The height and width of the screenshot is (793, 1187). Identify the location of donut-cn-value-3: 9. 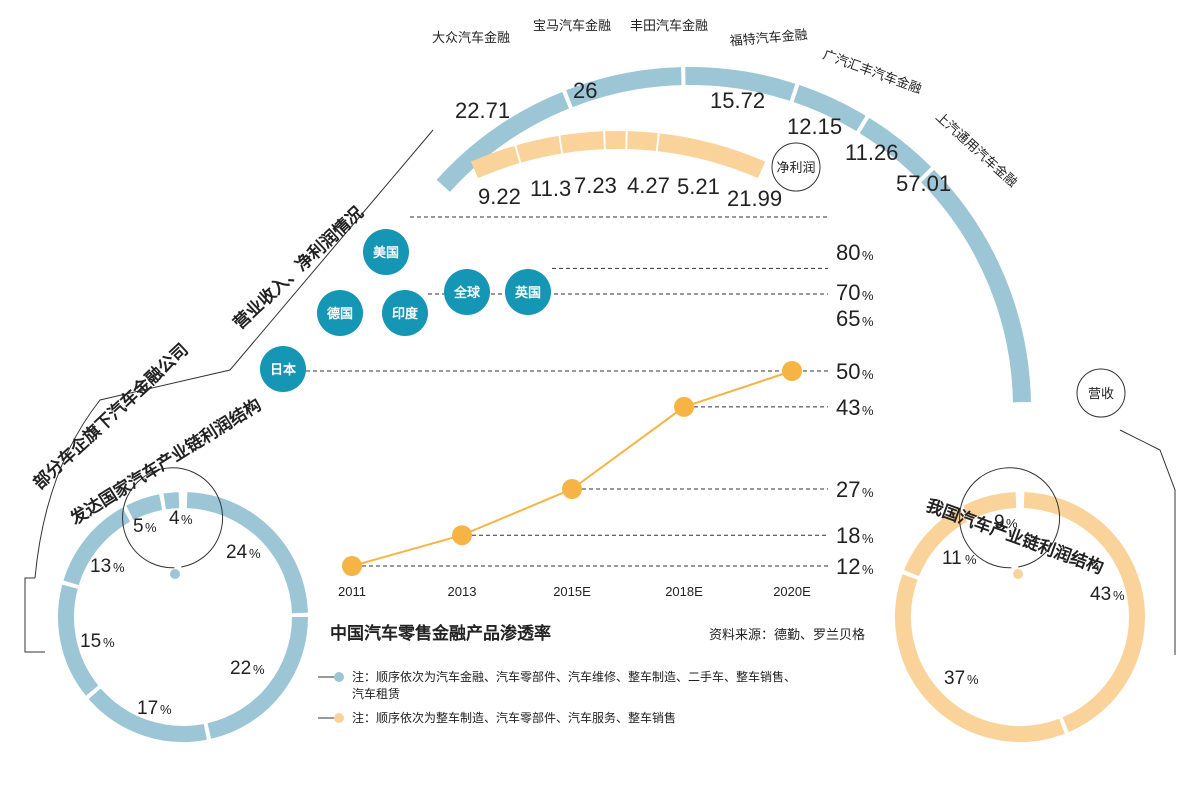
(999, 522).